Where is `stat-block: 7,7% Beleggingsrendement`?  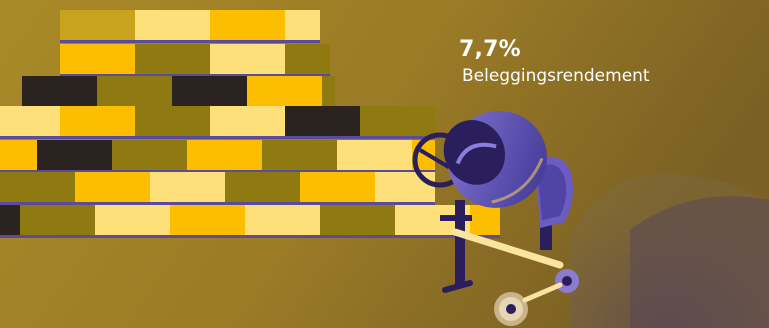 stat-block: 7,7% Beleggingsrendement is located at coordinates (554, 62).